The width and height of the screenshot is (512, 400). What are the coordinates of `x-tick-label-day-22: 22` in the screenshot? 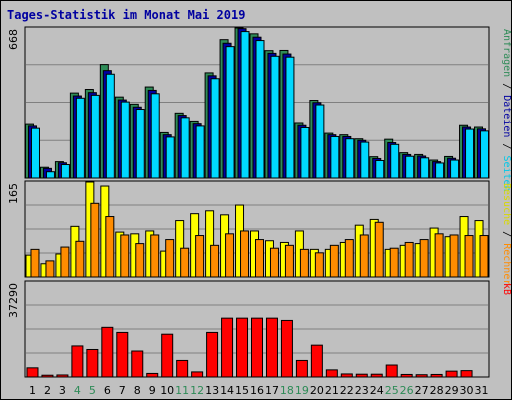 It's located at (347, 390).